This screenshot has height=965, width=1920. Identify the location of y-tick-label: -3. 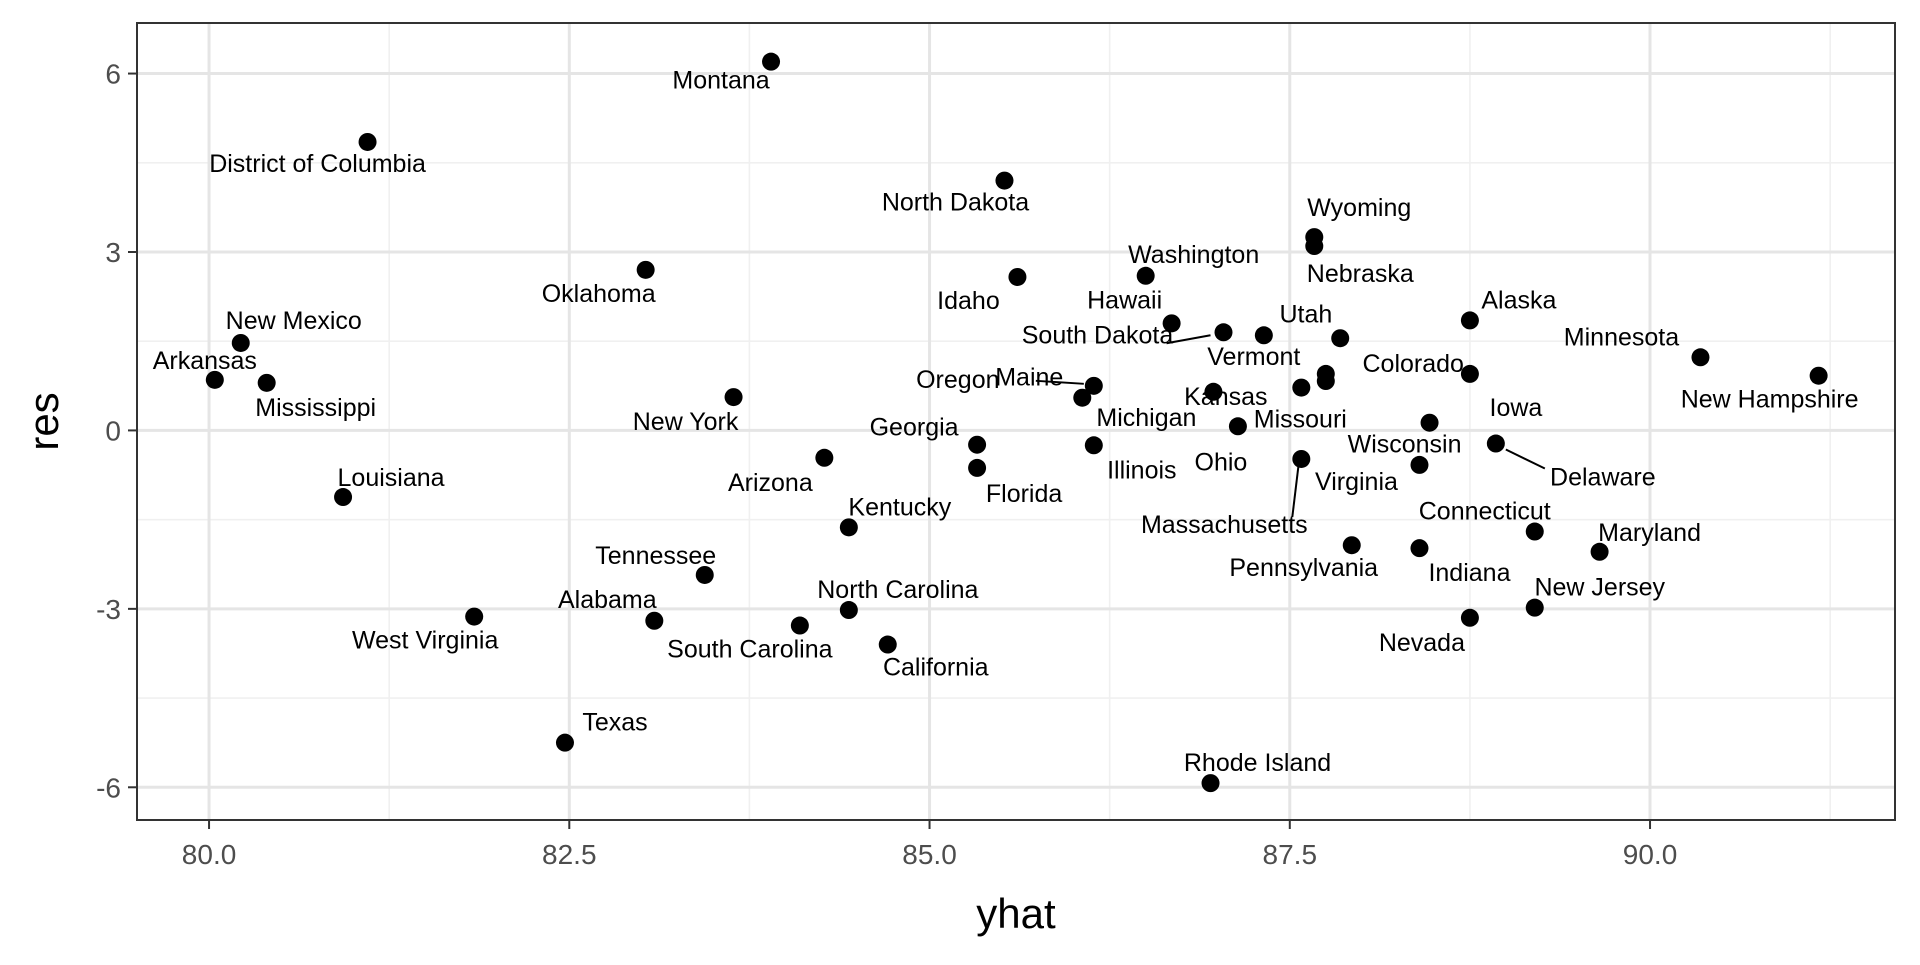
(108, 609).